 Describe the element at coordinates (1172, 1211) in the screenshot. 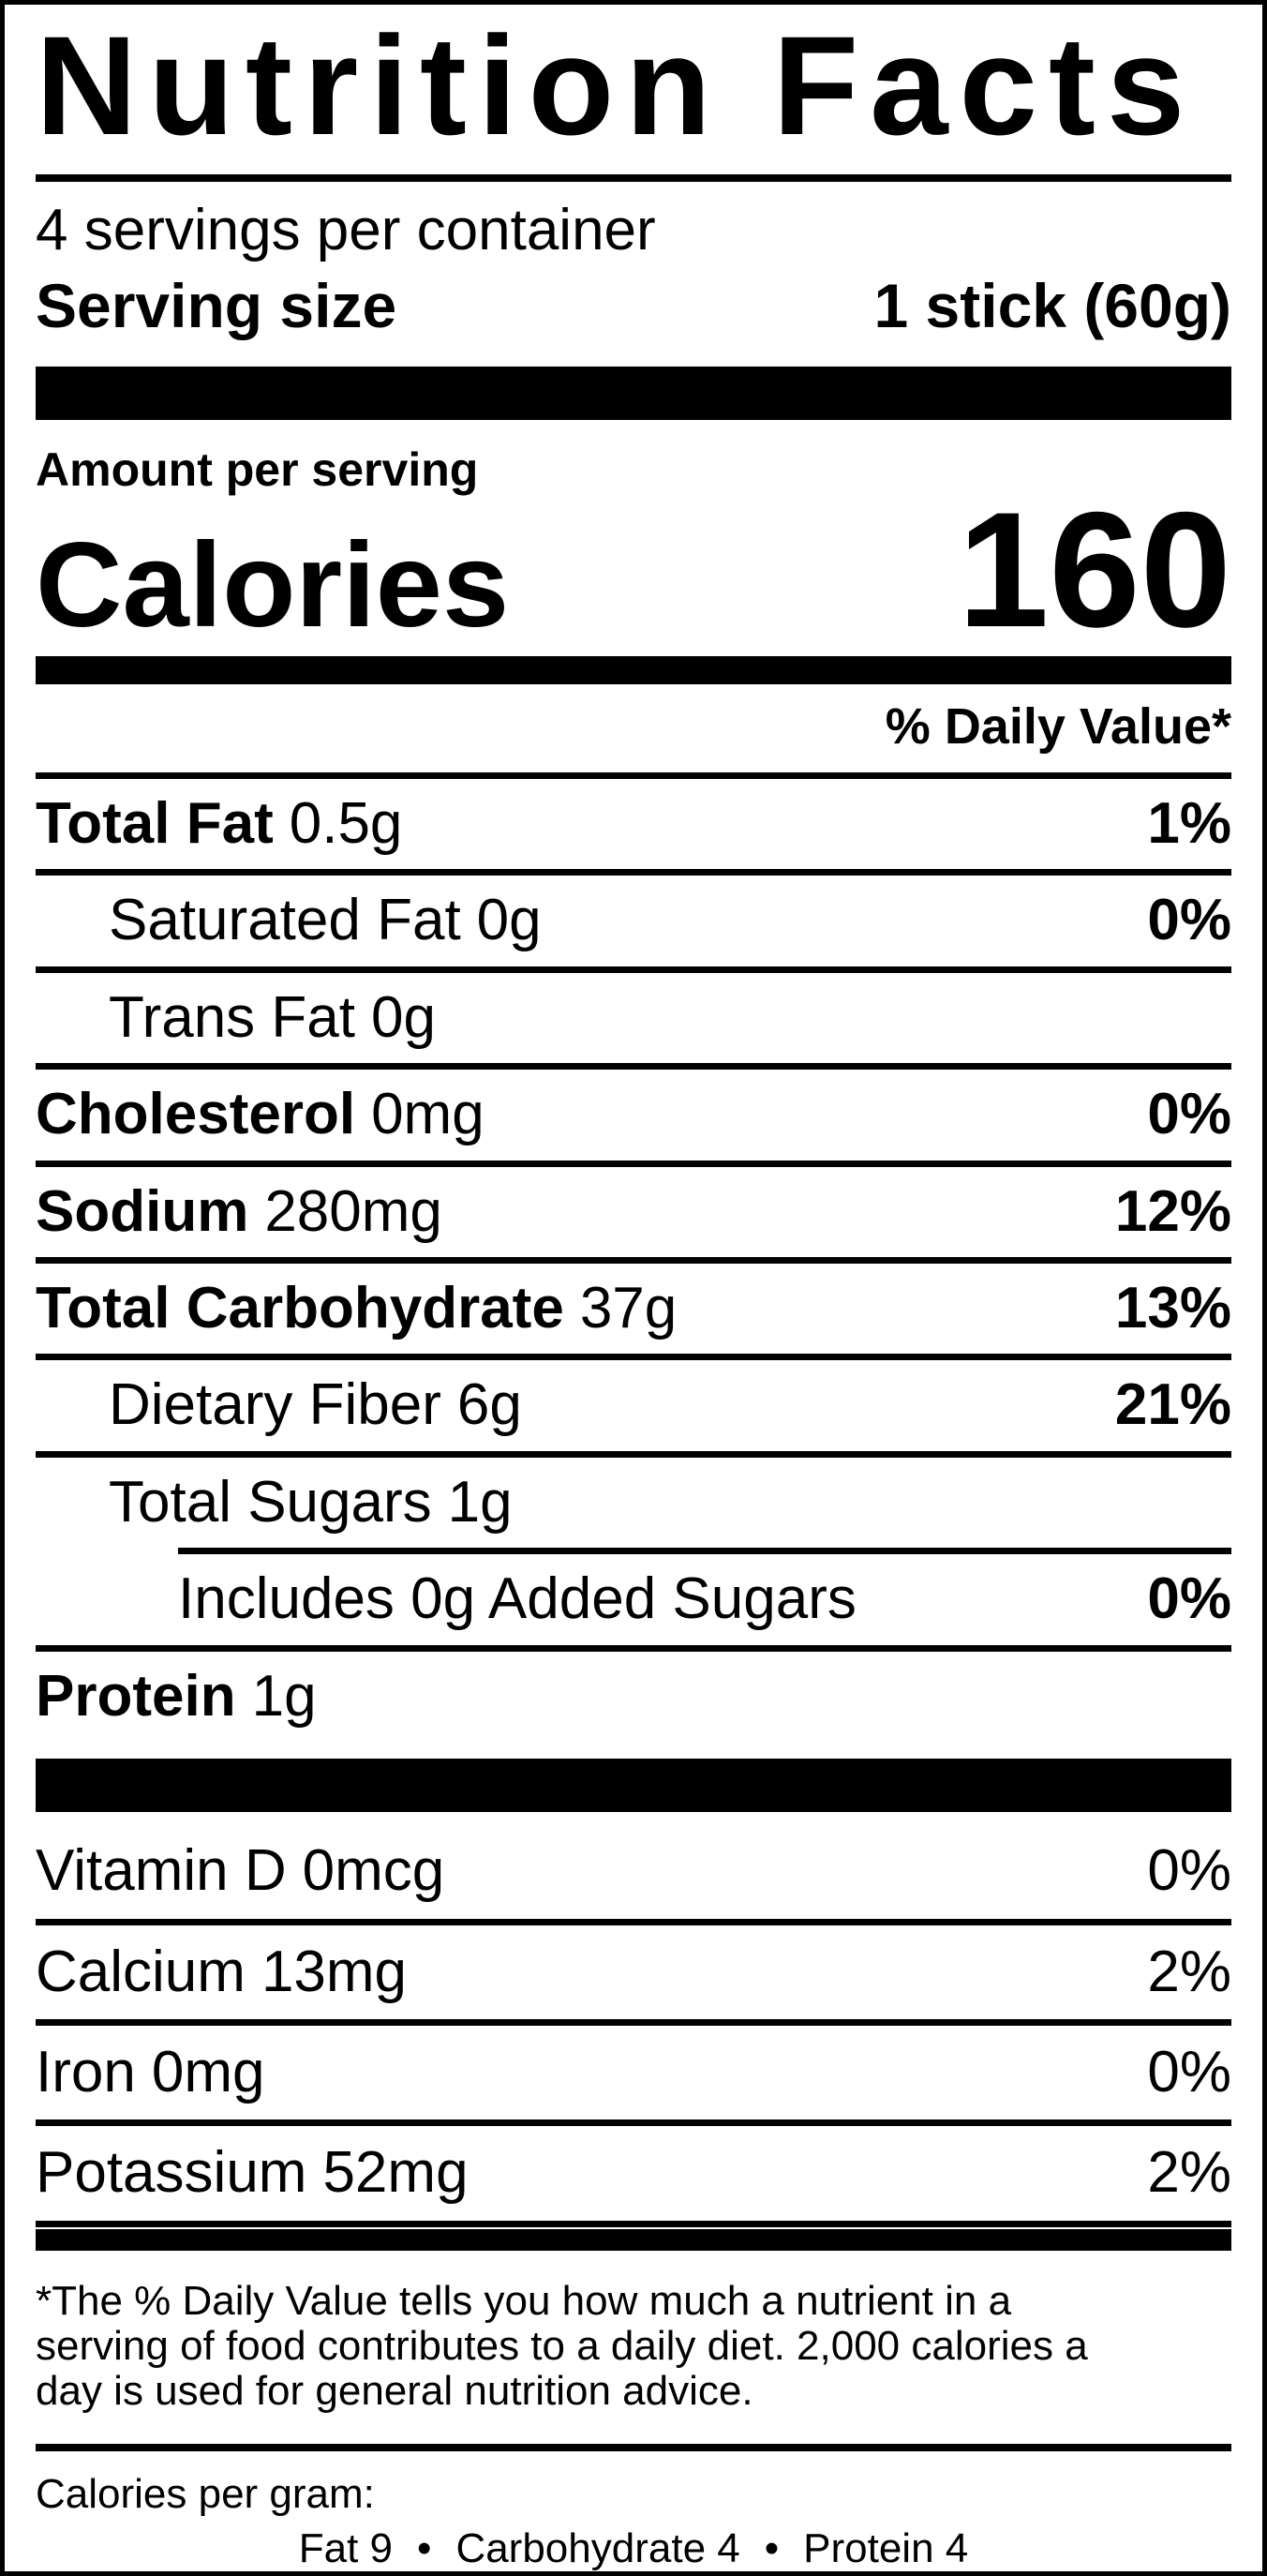

I see `nutrient-percent: 12%` at that location.